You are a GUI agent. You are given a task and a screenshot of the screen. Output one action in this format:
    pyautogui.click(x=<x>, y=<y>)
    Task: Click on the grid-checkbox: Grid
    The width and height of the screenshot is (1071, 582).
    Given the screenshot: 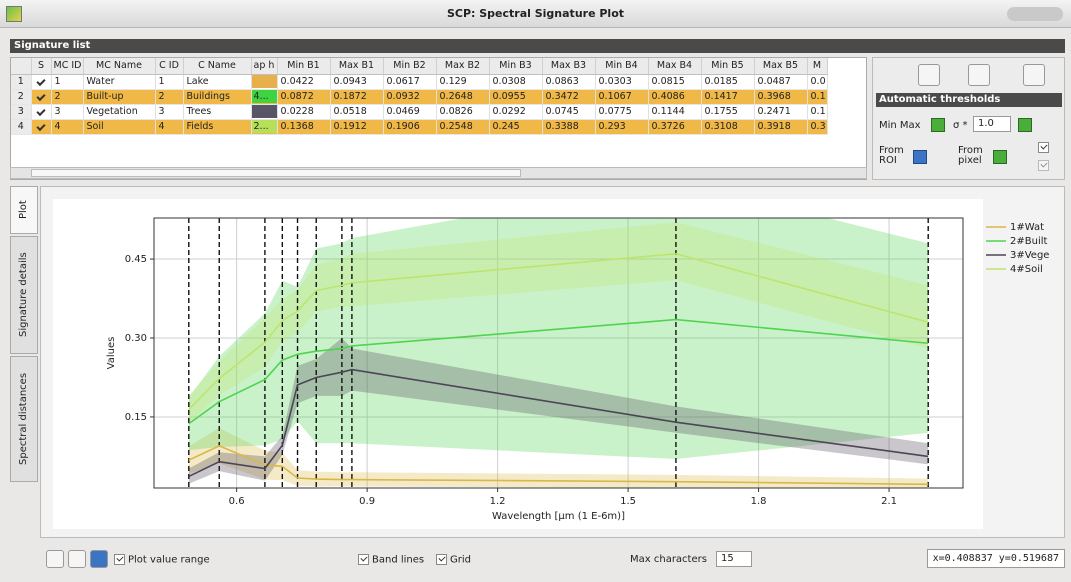 What is the action you would take?
    pyautogui.click(x=453, y=560)
    